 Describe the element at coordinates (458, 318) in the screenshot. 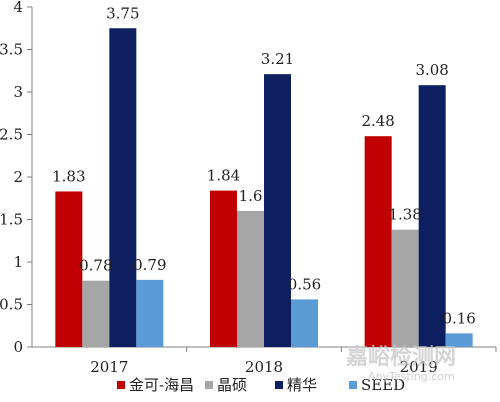

I see `data-label: 0.16` at that location.